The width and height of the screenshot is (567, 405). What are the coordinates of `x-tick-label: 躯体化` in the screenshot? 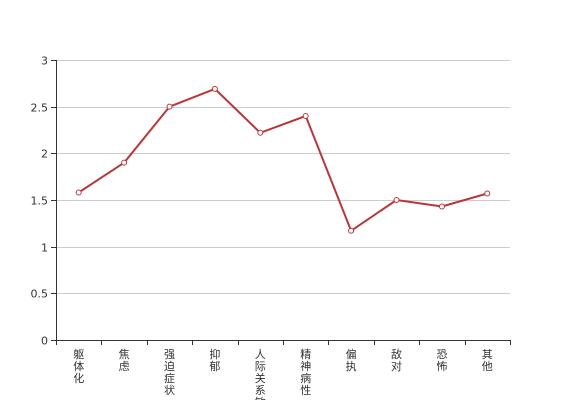 It's located at (78, 366).